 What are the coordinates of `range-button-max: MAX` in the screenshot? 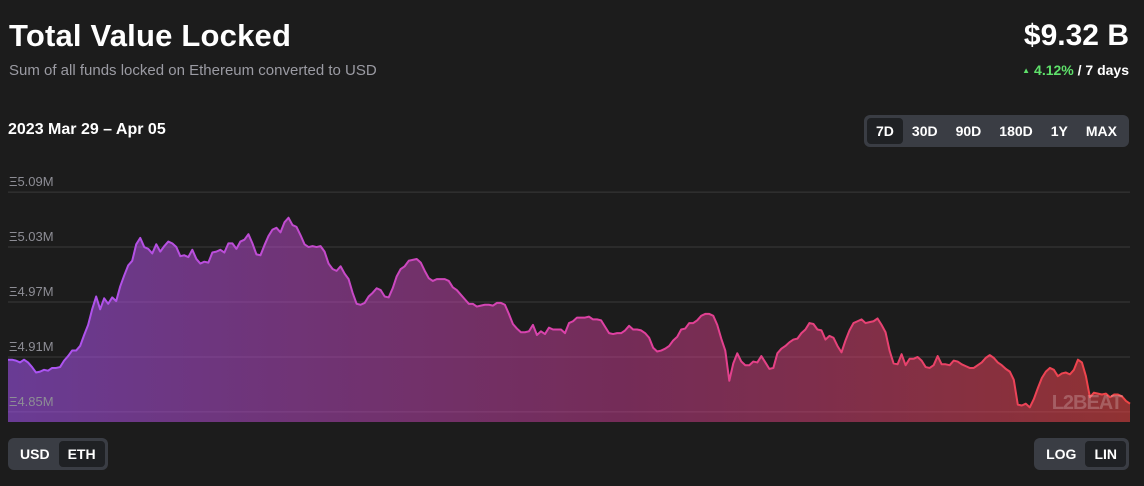 It's located at (1101, 131).